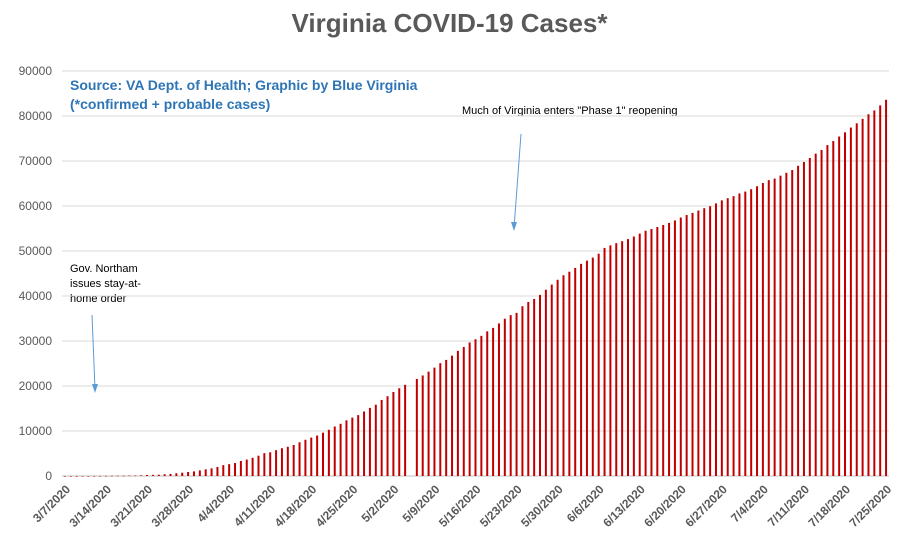 Image resolution: width=899 pixels, height=551 pixels. Describe the element at coordinates (36, 116) in the screenshot. I see `y-tick-label: 80000` at that location.